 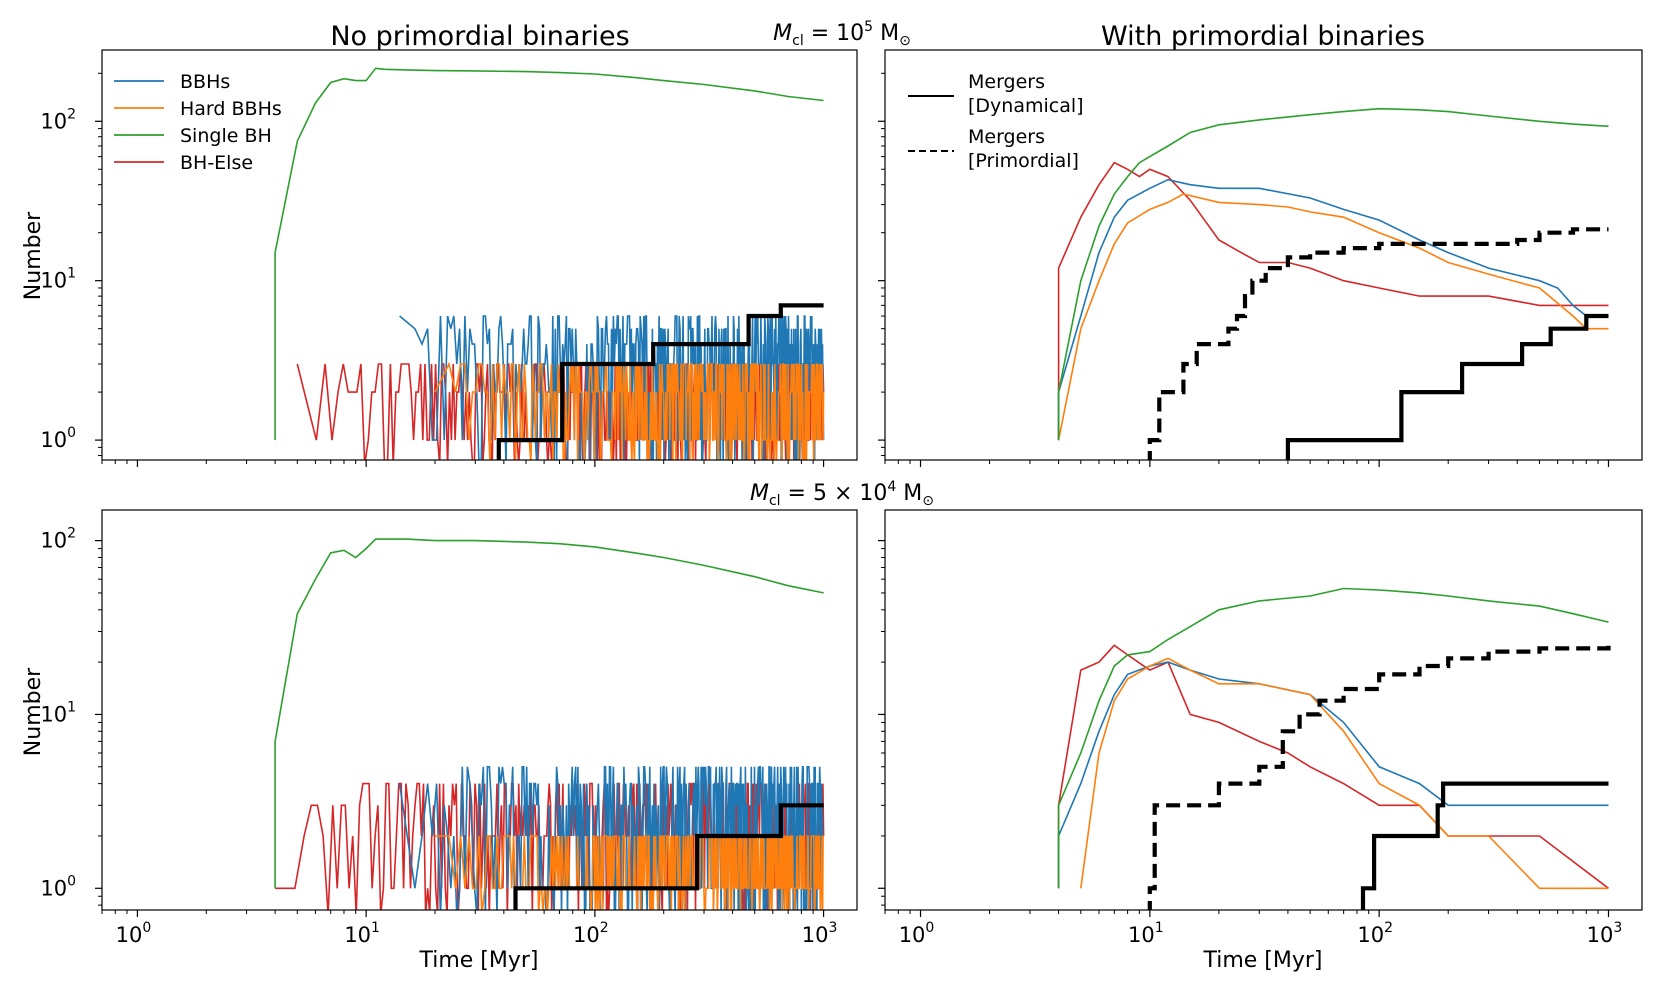 What do you see at coordinates (226, 136) in the screenshot?
I see `legend-item: Single BH` at bounding box center [226, 136].